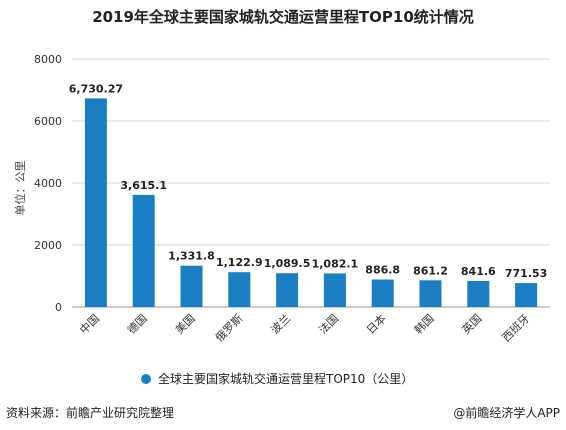 Image resolution: width=566 pixels, height=430 pixels. What do you see at coordinates (89, 324) in the screenshot?
I see `x-tick-label: 中国` at bounding box center [89, 324].